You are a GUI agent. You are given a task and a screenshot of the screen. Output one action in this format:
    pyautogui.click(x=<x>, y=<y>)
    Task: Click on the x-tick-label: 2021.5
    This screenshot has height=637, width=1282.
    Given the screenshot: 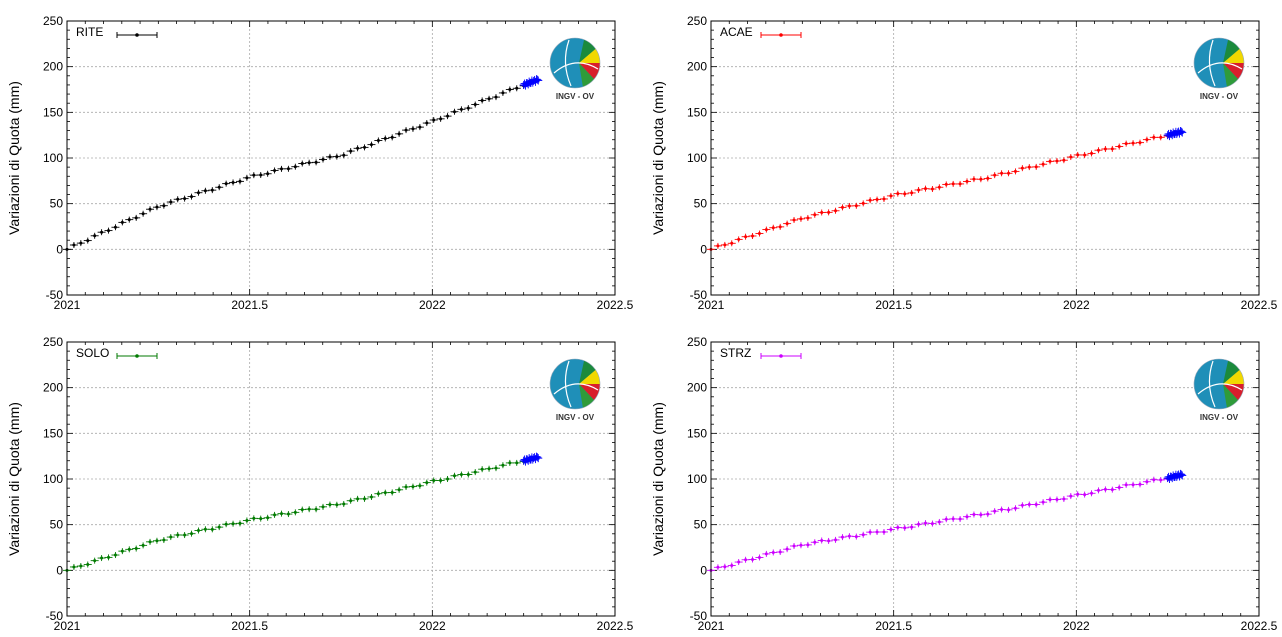 What is the action you would take?
    pyautogui.click(x=893, y=305)
    